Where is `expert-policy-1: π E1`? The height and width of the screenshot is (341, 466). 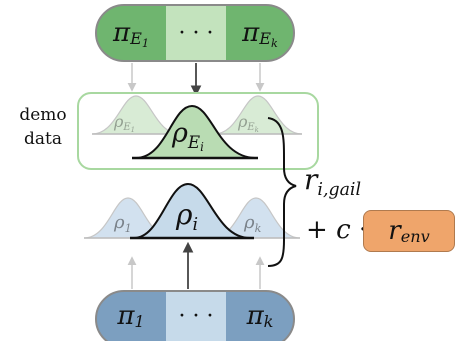
expert-policy-1: π E1 is located at coordinates (131, 34).